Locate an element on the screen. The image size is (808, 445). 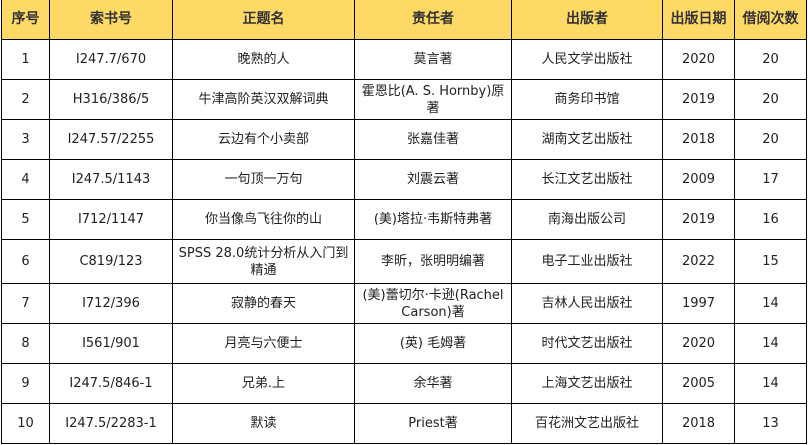
cell-author: 霍恩比(A. S. Hornby)原著 is located at coordinates (433, 99).